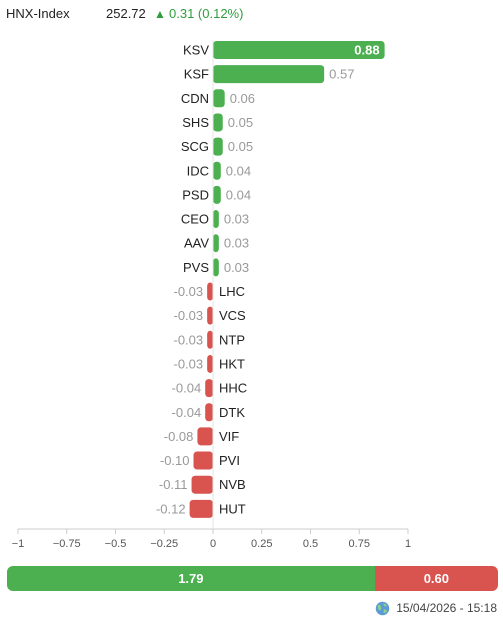 The height and width of the screenshot is (622, 503). Describe the element at coordinates (236, 243) in the screenshot. I see `value-label-aav: 0.03` at that location.